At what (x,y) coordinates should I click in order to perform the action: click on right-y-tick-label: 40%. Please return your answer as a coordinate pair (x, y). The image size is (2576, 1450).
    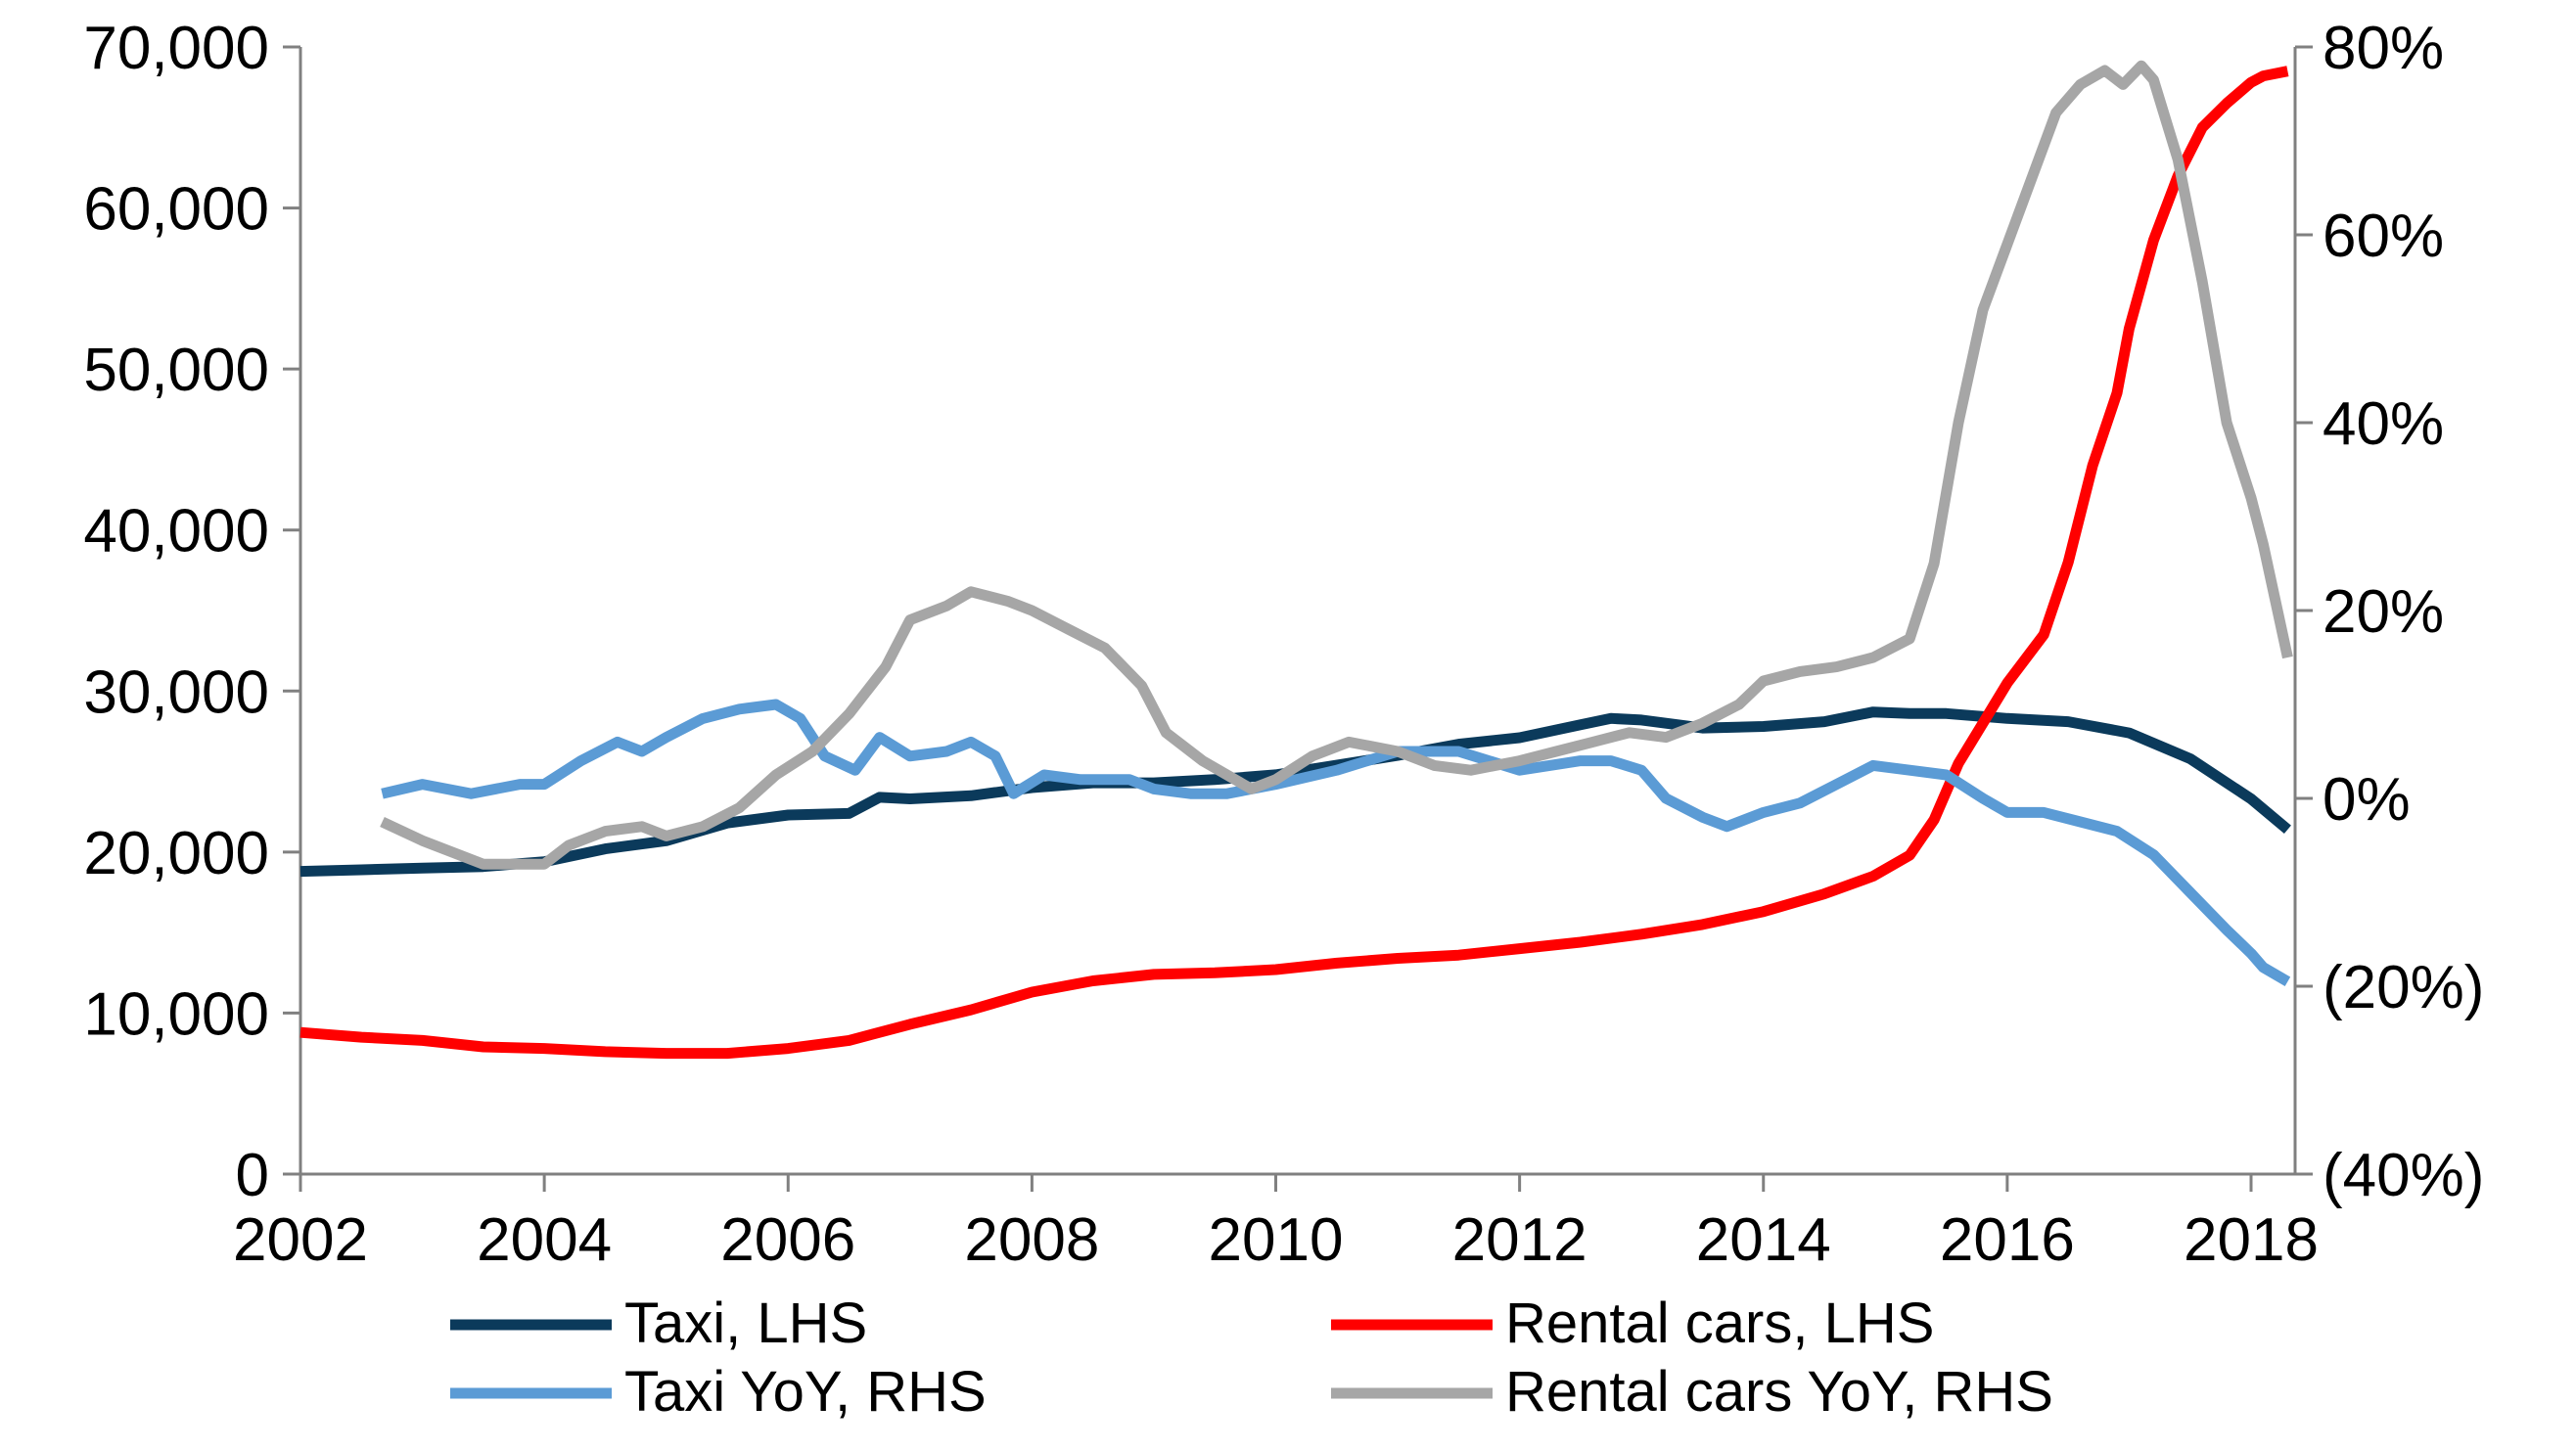
    Looking at the image, I should click on (2383, 424).